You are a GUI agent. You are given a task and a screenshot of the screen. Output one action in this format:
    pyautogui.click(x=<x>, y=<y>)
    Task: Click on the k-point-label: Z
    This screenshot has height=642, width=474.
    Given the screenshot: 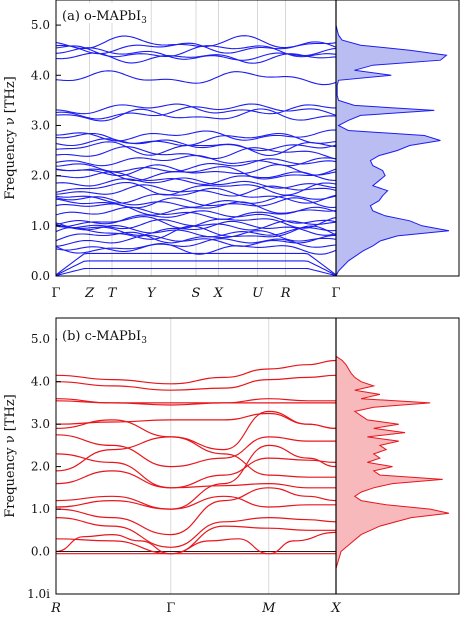 What is the action you would take?
    pyautogui.click(x=89, y=293)
    